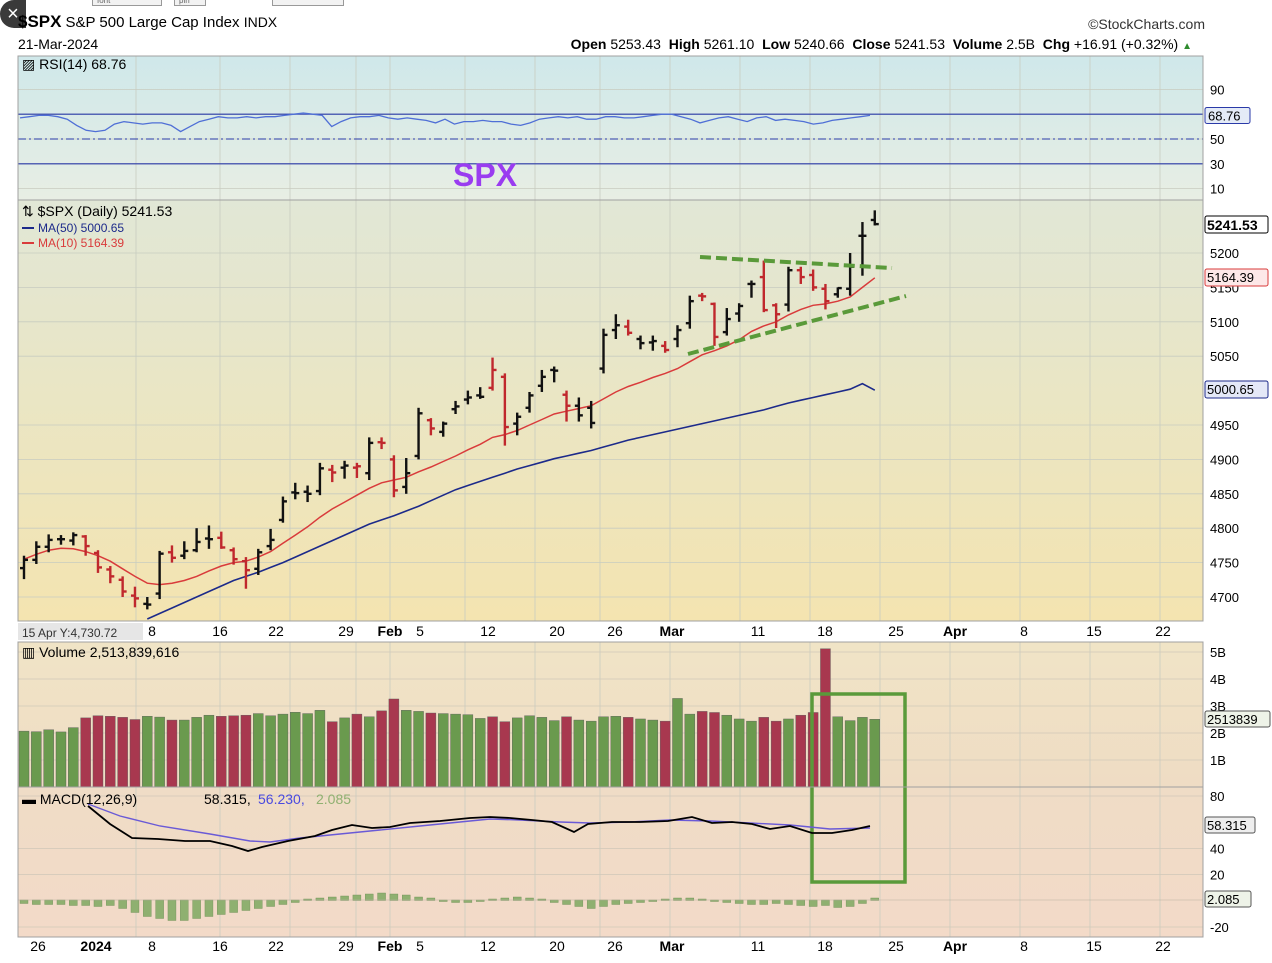  Describe the element at coordinates (1224, 425) in the screenshot. I see `price-tick-label: 4950` at that location.